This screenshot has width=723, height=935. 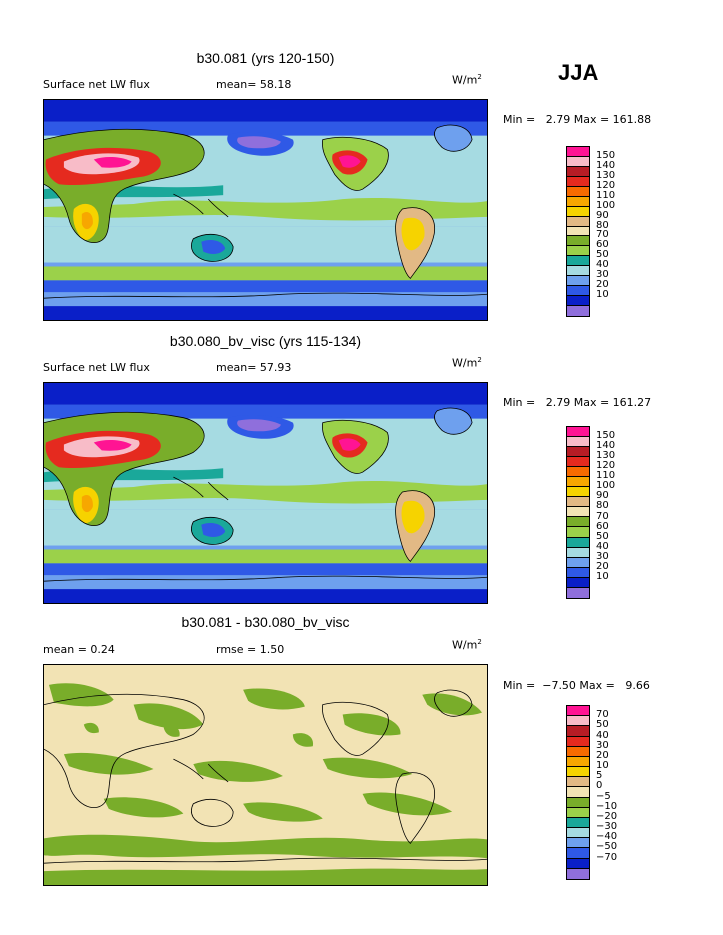 What do you see at coordinates (467, 80) in the screenshot?
I see `panel-1-units: W/m2` at bounding box center [467, 80].